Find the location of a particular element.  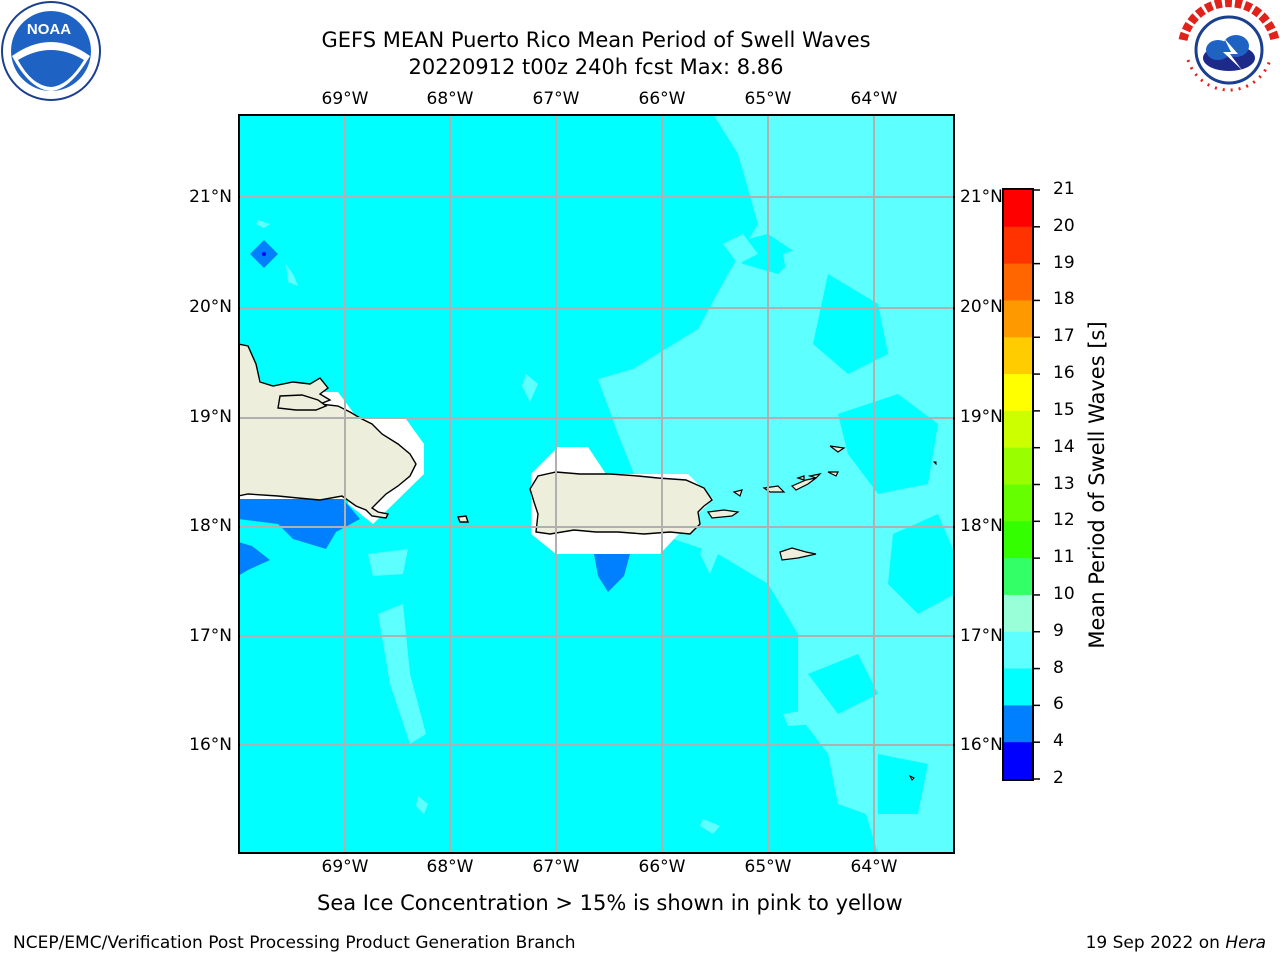

lat-label-left: 21°N is located at coordinates (210, 197).